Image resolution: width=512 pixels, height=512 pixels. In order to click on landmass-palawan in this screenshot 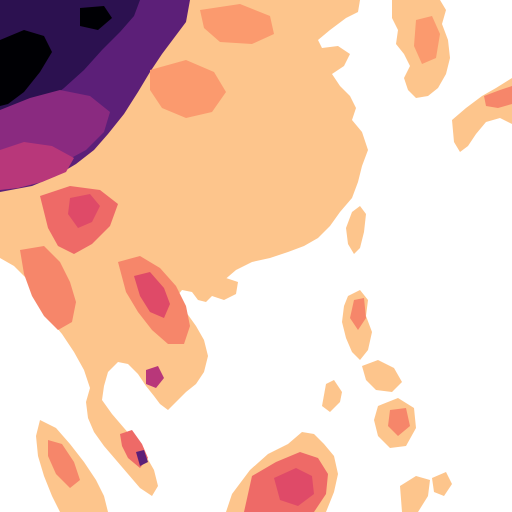, I will do `click(332, 396)`.